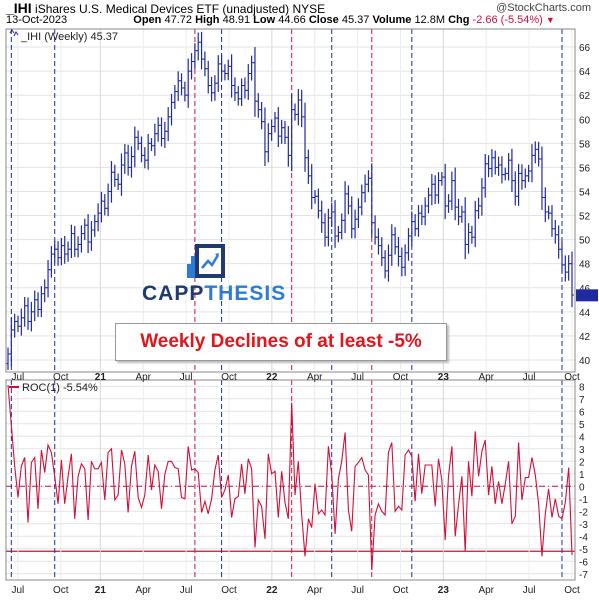 The image size is (599, 600). Describe the element at coordinates (206, 261) in the screenshot. I see `chart-logo-icon` at that location.